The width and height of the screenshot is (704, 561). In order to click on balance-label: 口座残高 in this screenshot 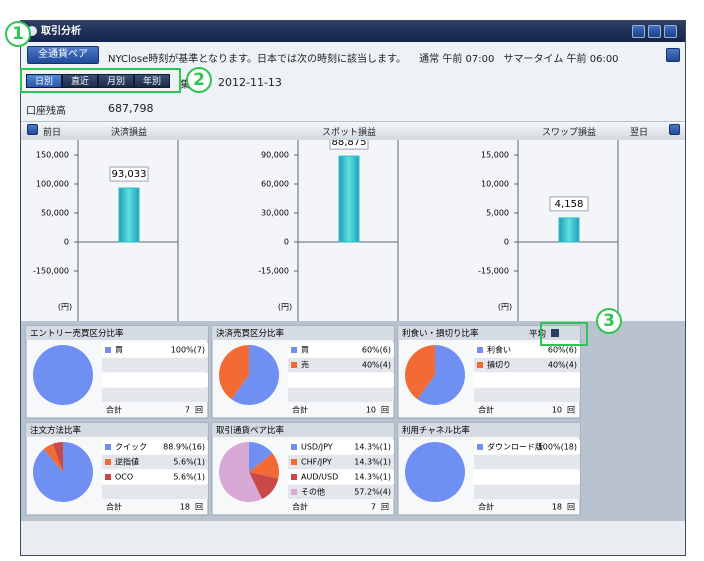, I will do `click(46, 111)`.